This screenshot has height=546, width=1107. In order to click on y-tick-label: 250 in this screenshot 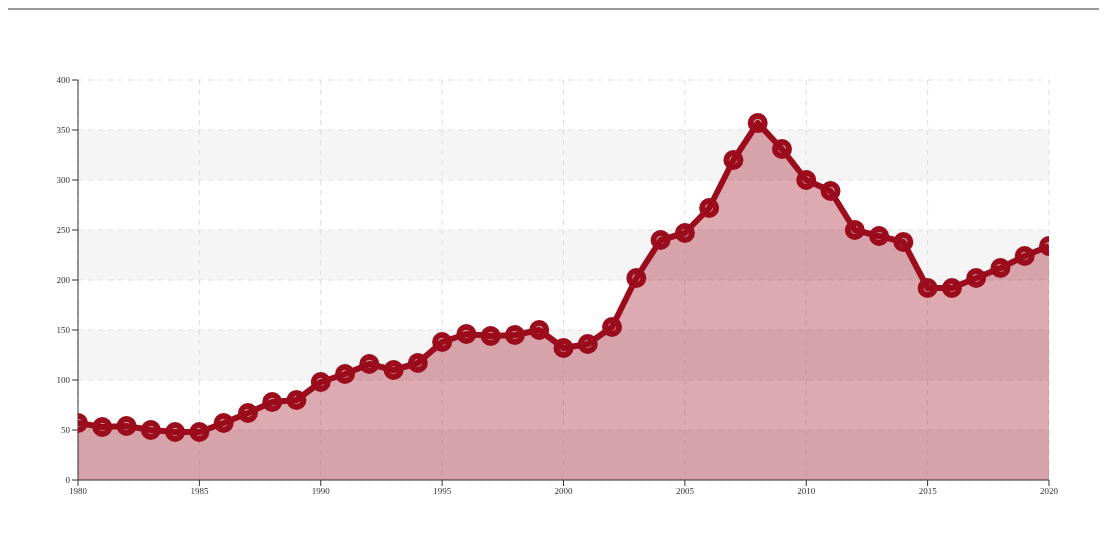, I will do `click(63, 230)`.